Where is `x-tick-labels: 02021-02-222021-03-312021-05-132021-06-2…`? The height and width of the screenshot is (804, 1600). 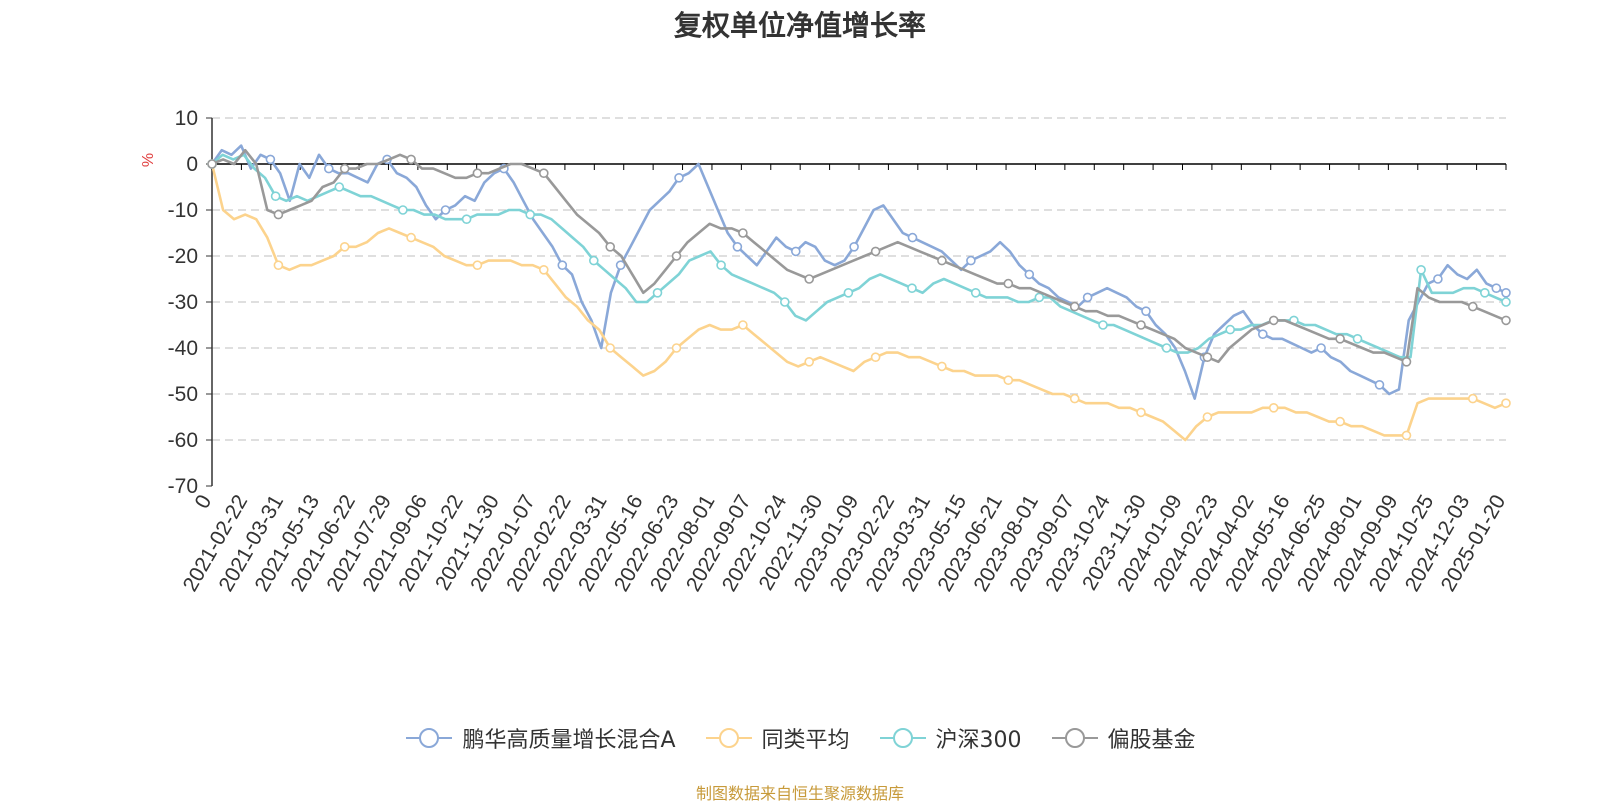
x-tick-labels: 02021-02-222021-03-312021-05-132021-06-2… is located at coordinates (845, 543).